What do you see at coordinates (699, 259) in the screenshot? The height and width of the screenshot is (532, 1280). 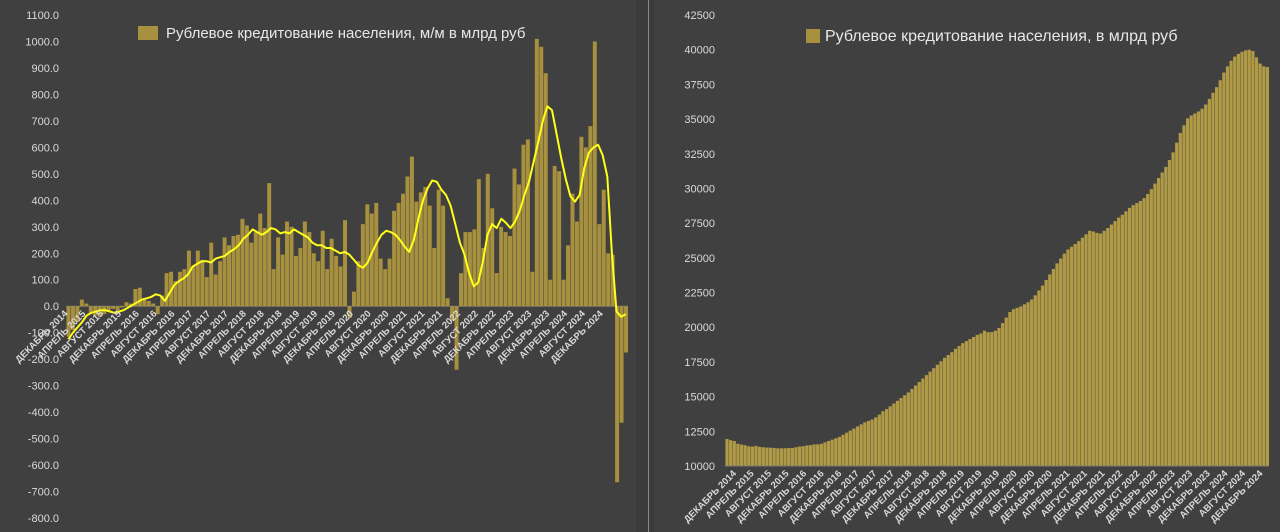 I see `y-tick-label: 25000` at bounding box center [699, 259].